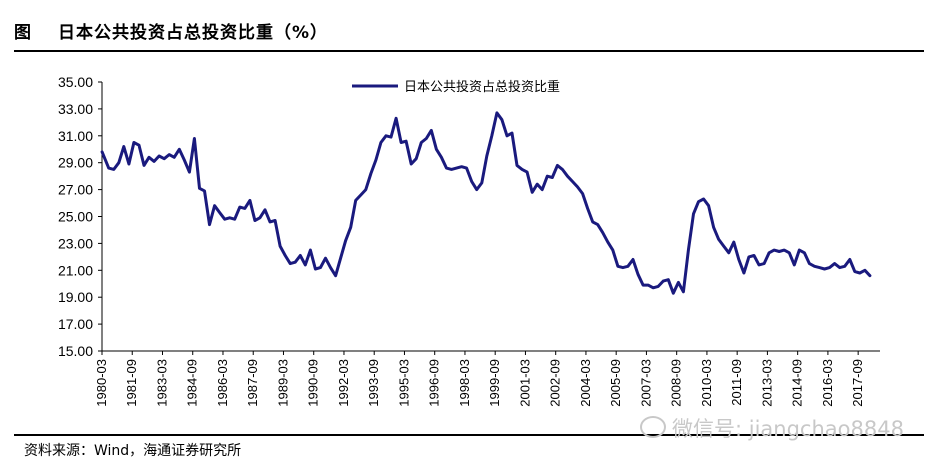 Image resolution: width=932 pixels, height=467 pixels. What do you see at coordinates (585, 383) in the screenshot?
I see `x-tick-label: 2004-03` at bounding box center [585, 383].